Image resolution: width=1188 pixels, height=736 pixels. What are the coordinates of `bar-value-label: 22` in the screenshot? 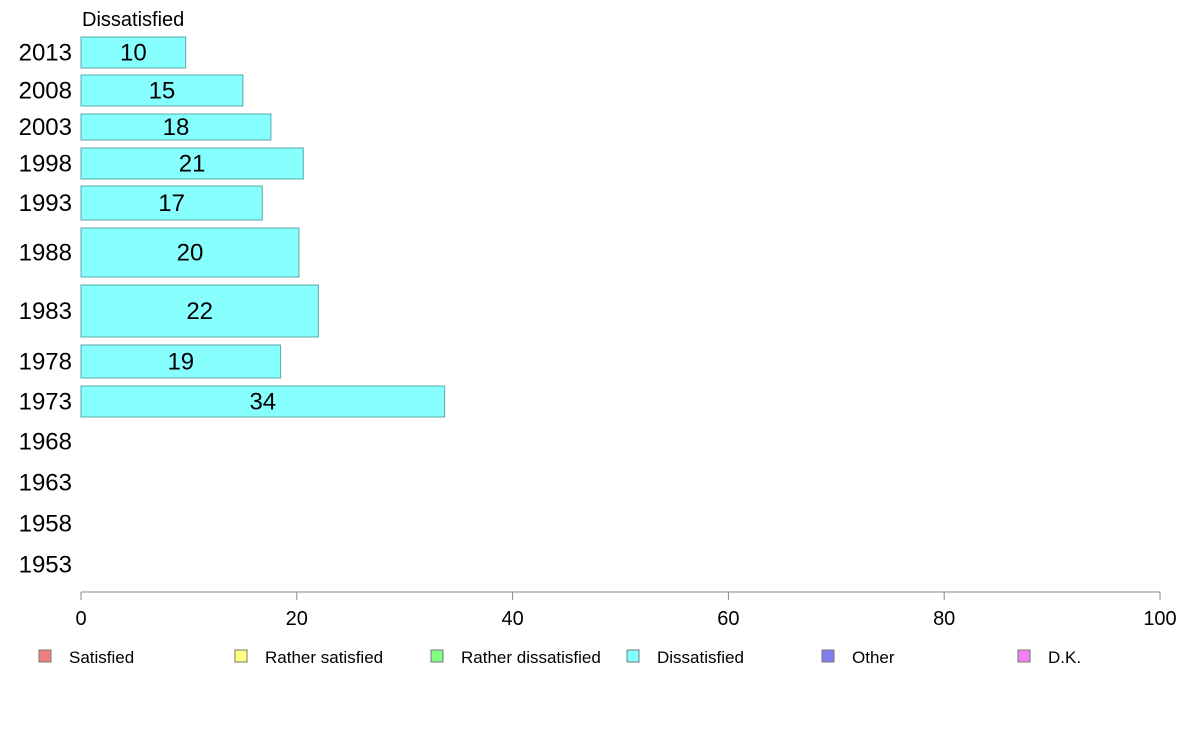 It's located at (199, 311).